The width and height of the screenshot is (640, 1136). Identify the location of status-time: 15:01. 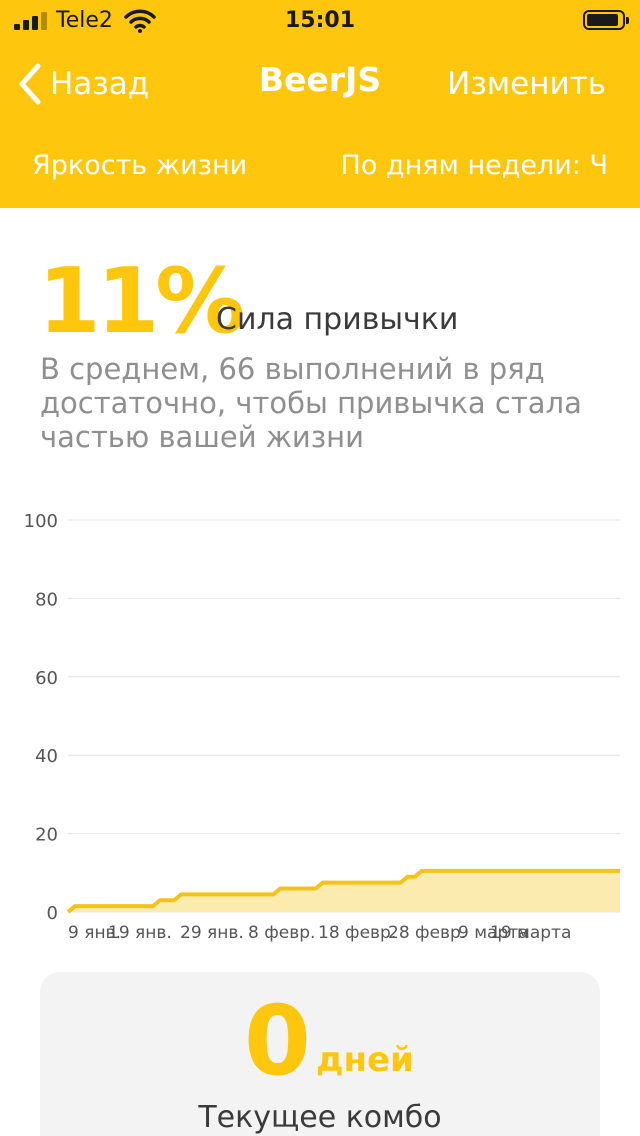
(320, 20).